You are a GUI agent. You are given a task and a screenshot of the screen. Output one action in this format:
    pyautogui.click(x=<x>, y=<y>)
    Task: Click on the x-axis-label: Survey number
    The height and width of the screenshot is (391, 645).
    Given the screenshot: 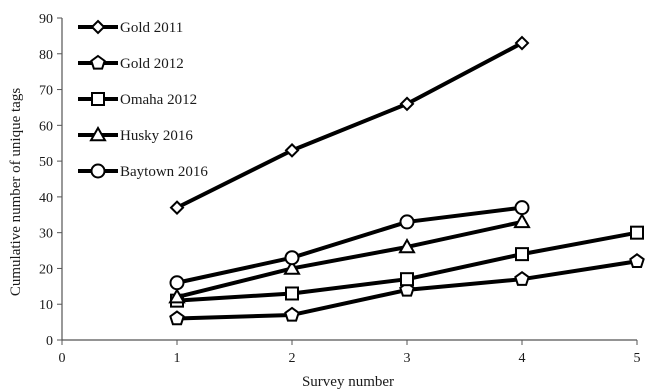 What is the action you would take?
    pyautogui.click(x=348, y=382)
    